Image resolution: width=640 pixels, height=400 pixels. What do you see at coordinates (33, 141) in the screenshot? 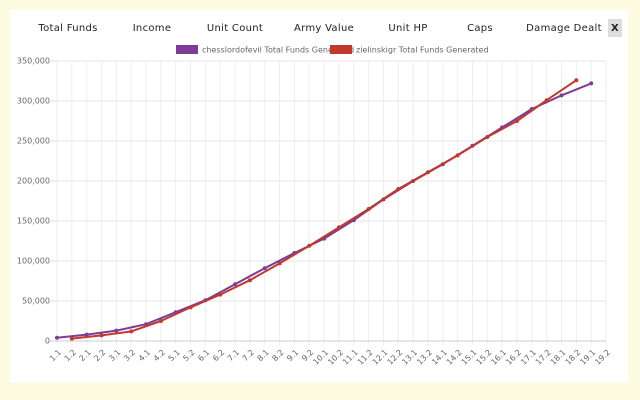
I see `y-tick-label: 250,000` at bounding box center [33, 141].